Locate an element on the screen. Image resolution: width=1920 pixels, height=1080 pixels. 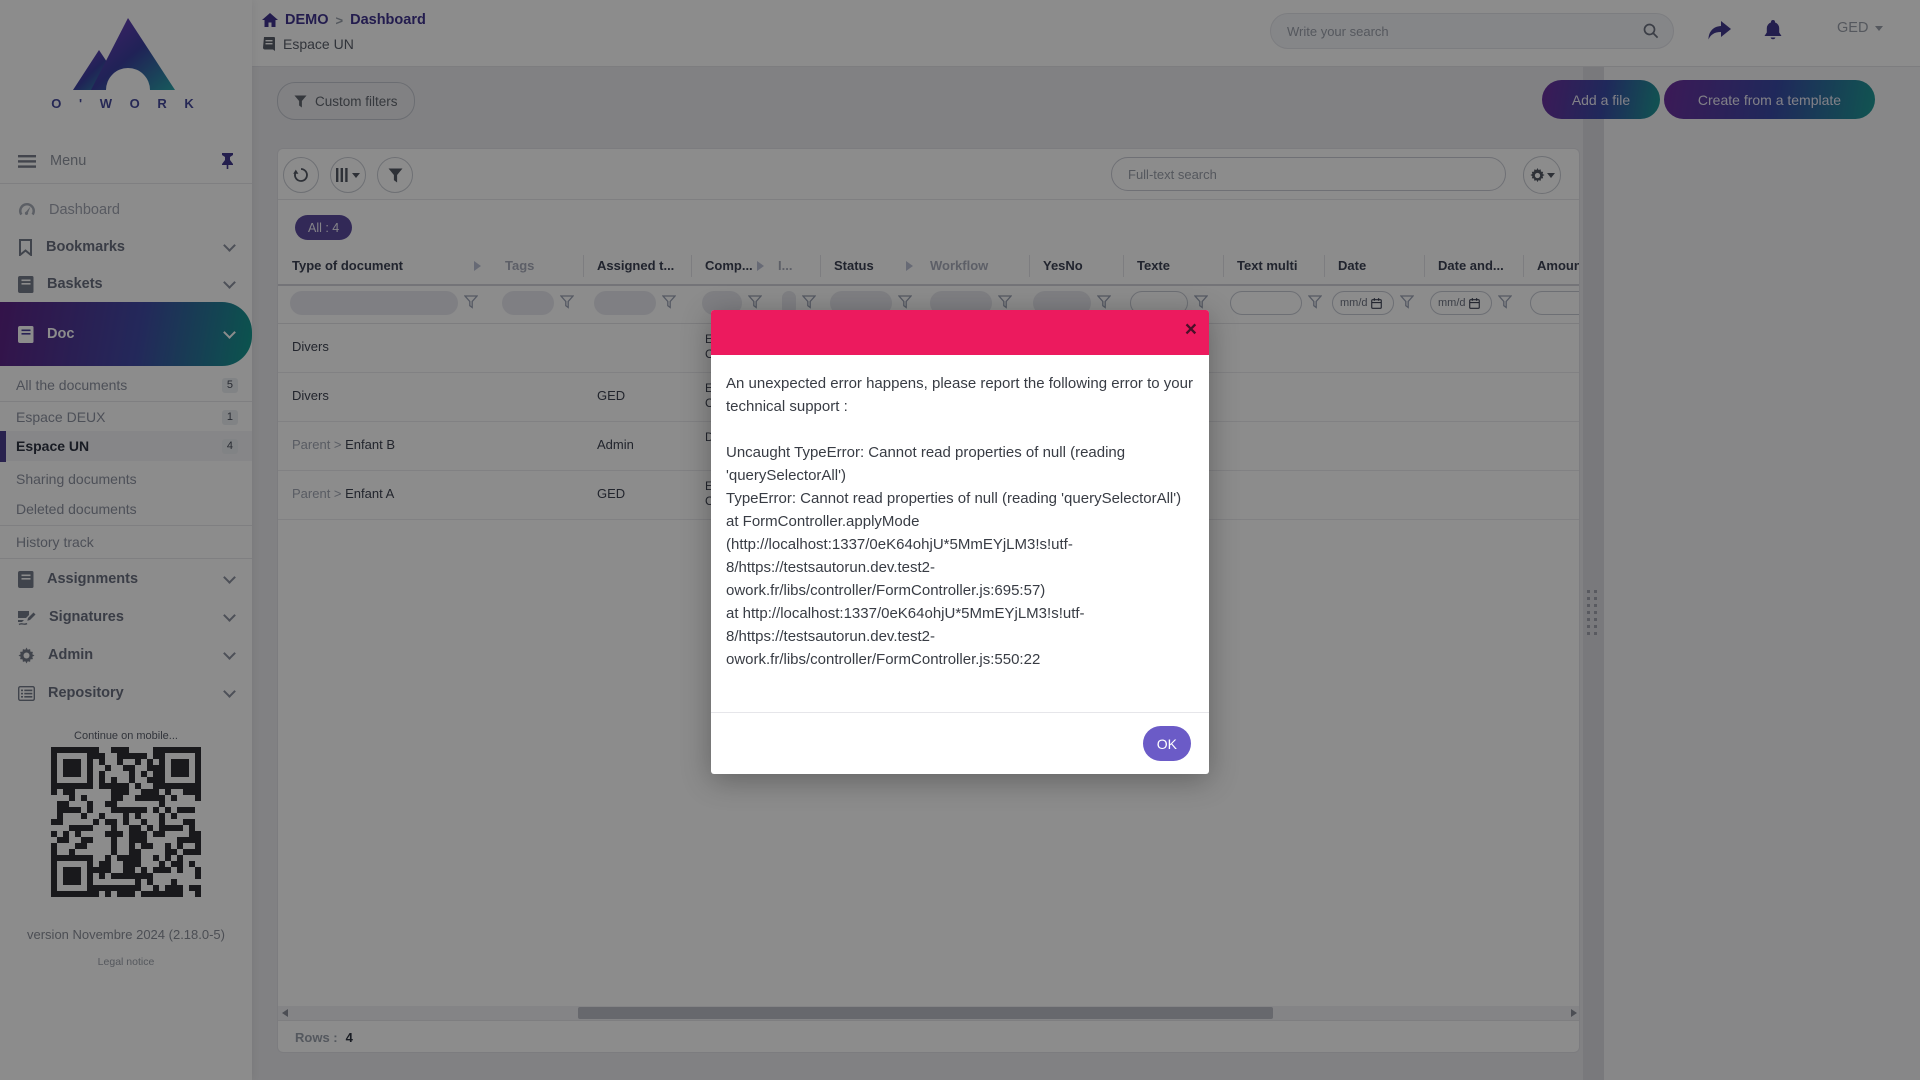
col-workflow: Workflow is located at coordinates (959, 265).